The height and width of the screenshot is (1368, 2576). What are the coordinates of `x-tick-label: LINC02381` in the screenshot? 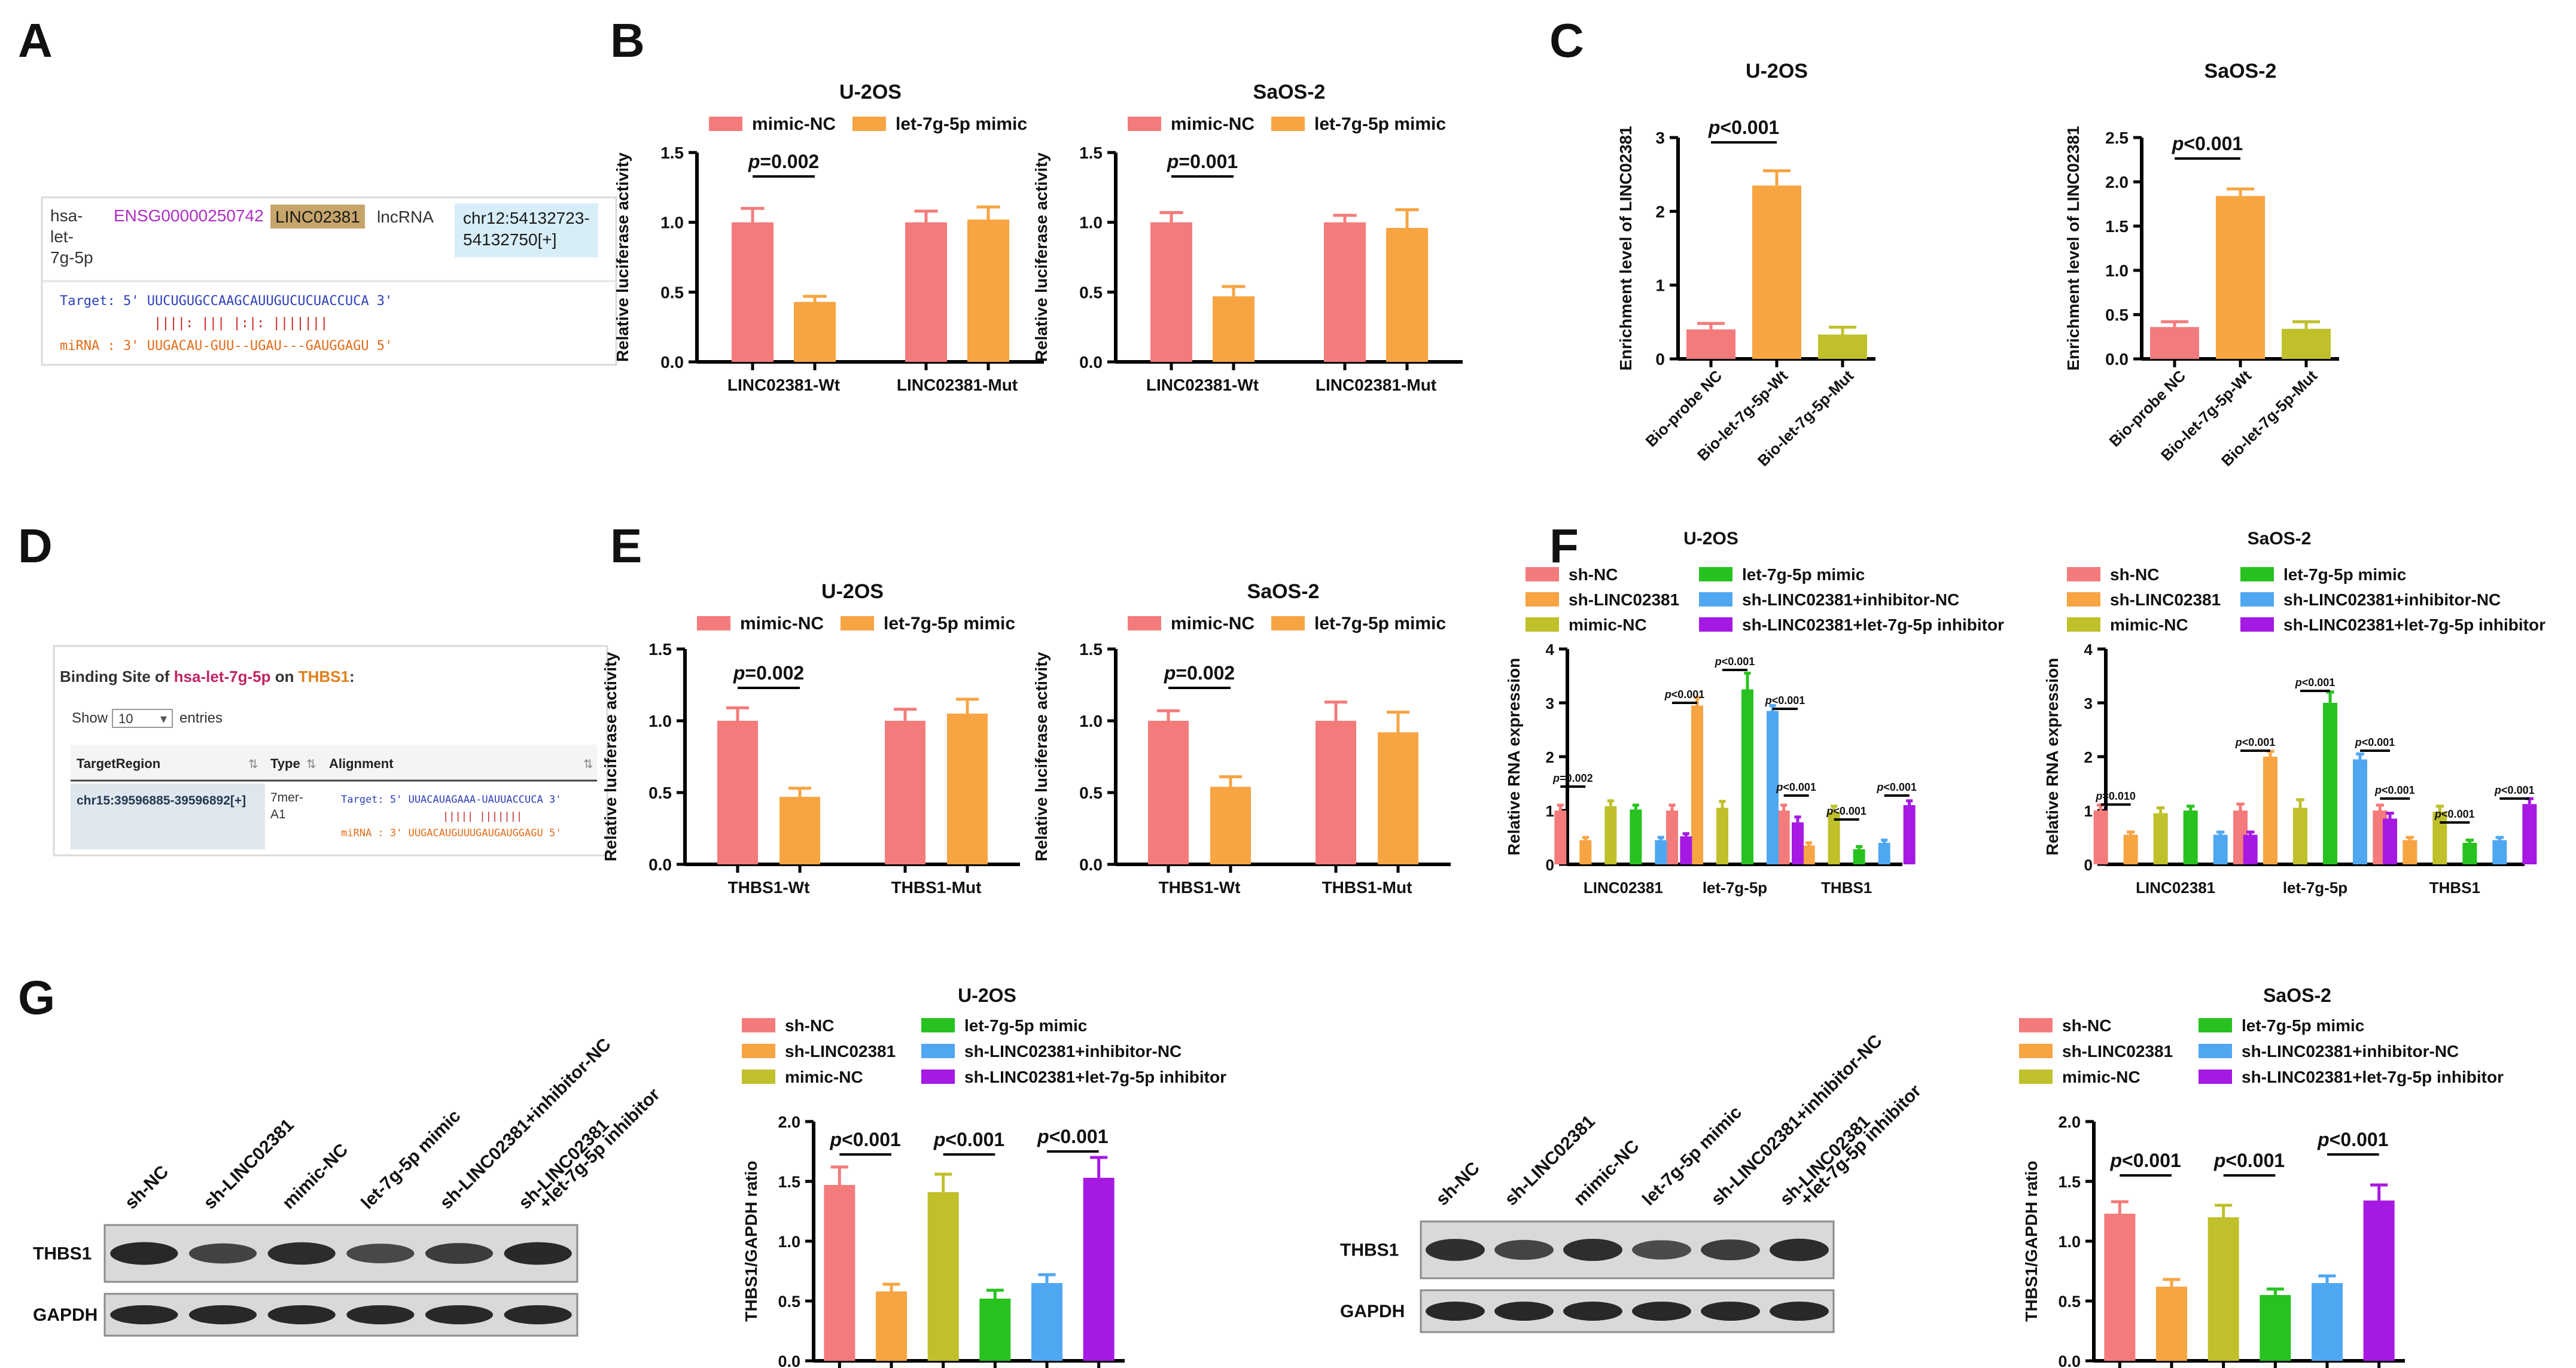 It's located at (2175, 888).